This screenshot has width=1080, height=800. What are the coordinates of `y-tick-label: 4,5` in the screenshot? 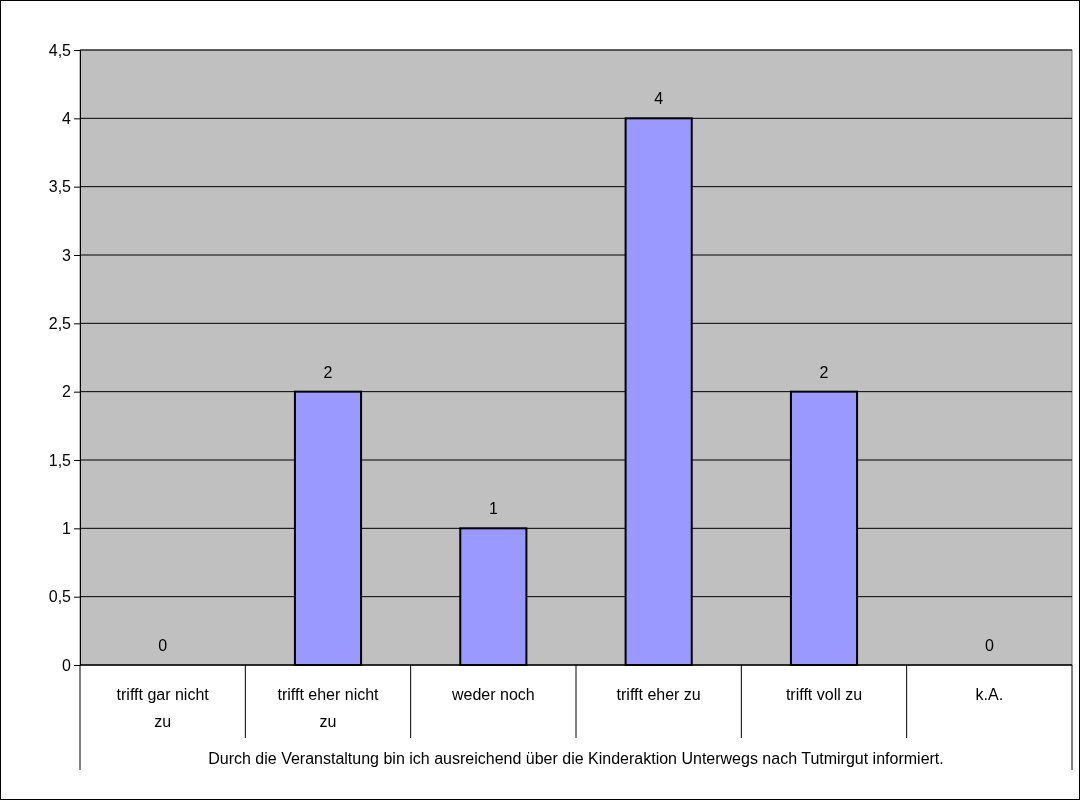 It's located at (60, 50).